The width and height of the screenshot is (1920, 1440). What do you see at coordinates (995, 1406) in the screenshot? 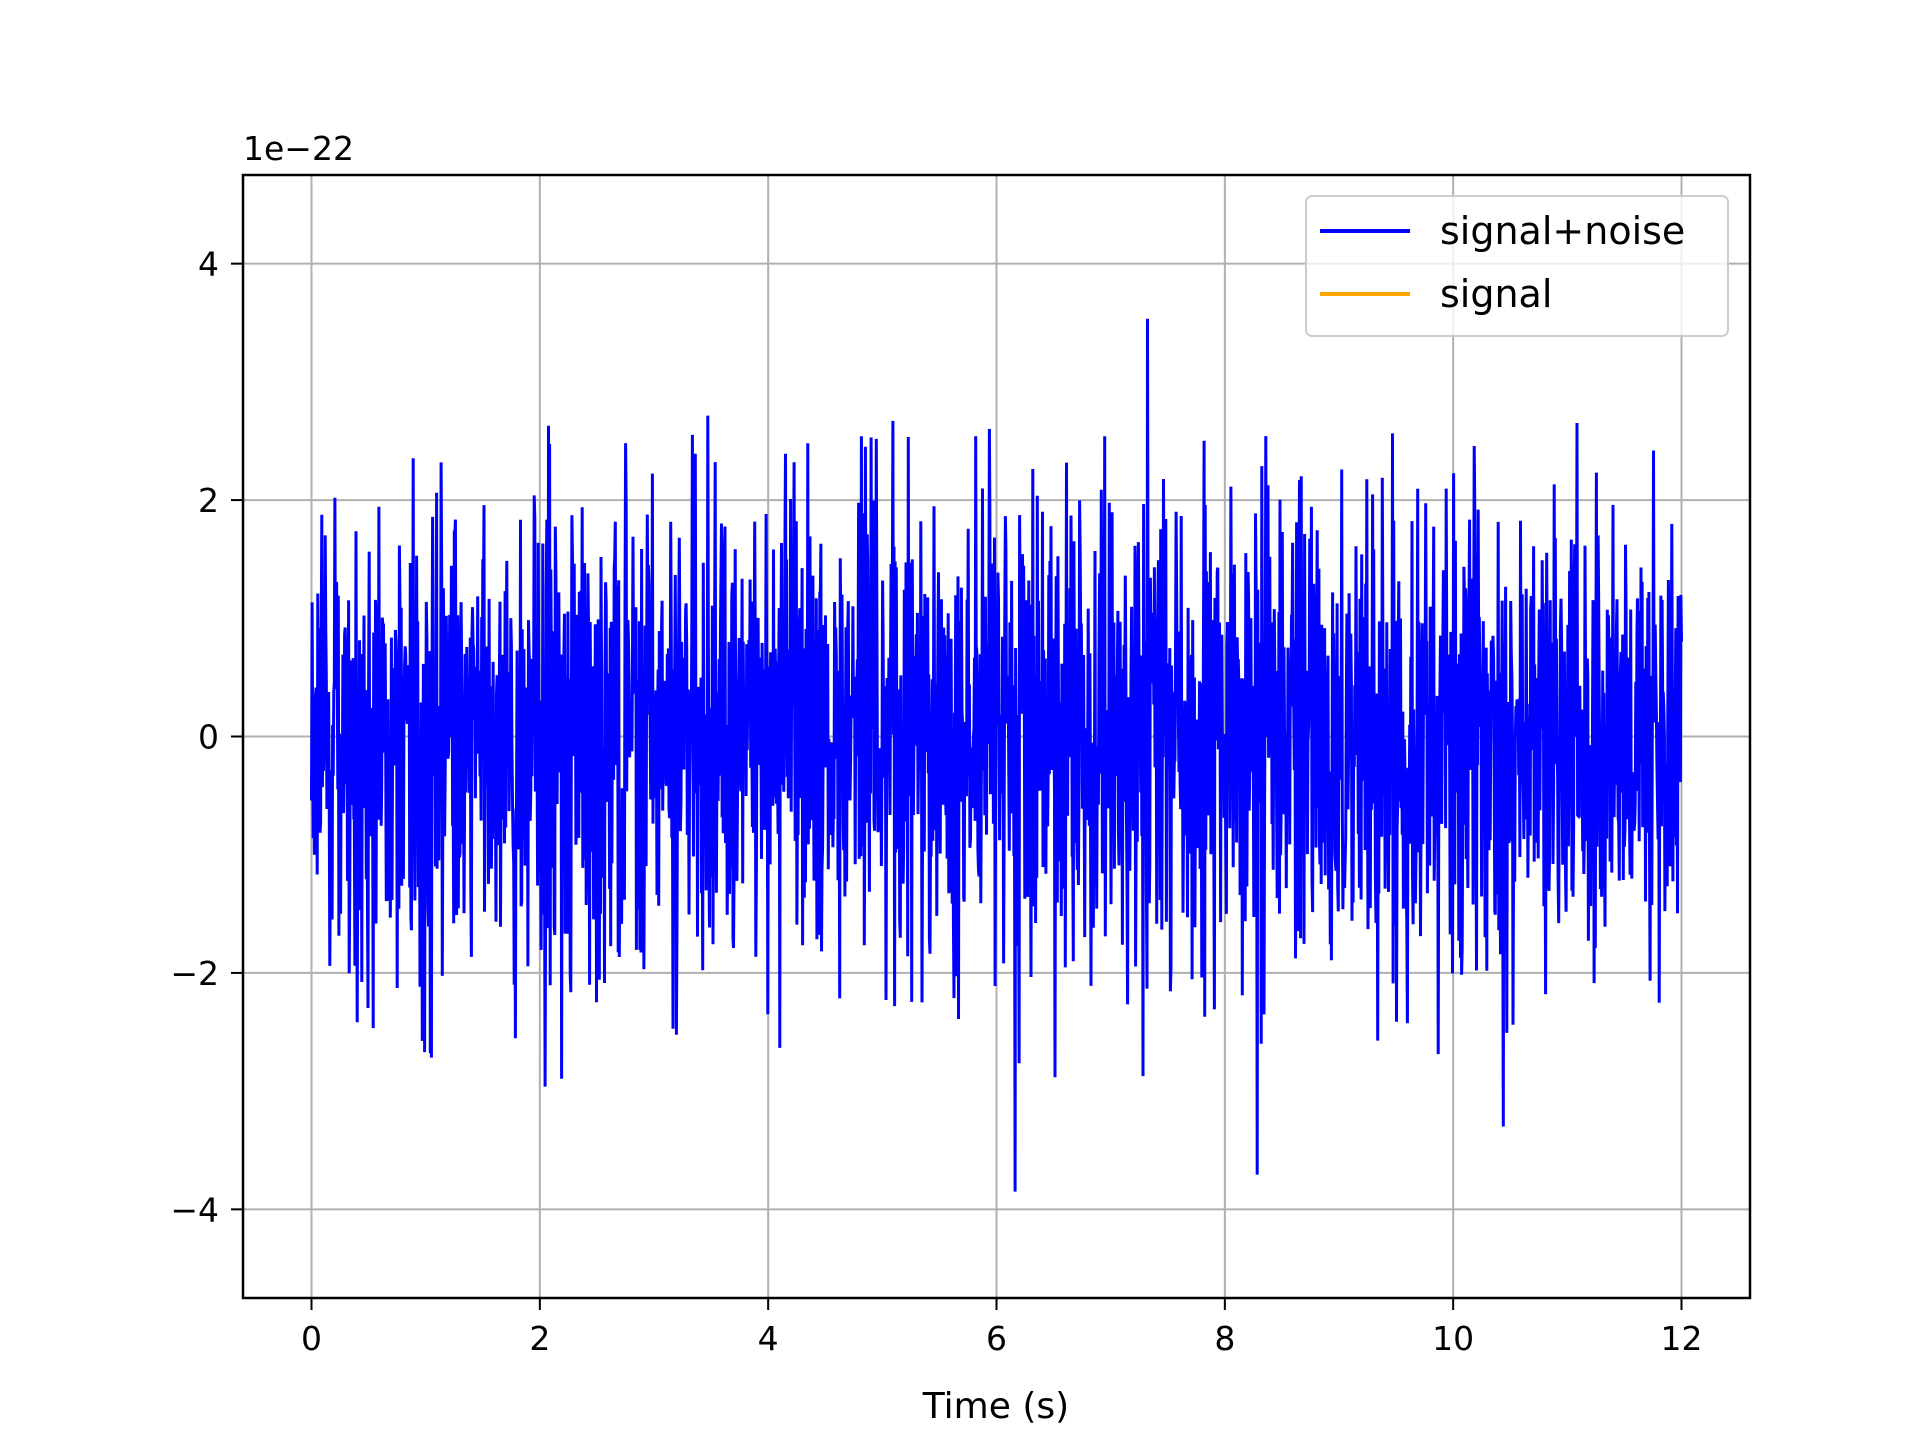
I see `x-axis-label: Time (s)` at bounding box center [995, 1406].